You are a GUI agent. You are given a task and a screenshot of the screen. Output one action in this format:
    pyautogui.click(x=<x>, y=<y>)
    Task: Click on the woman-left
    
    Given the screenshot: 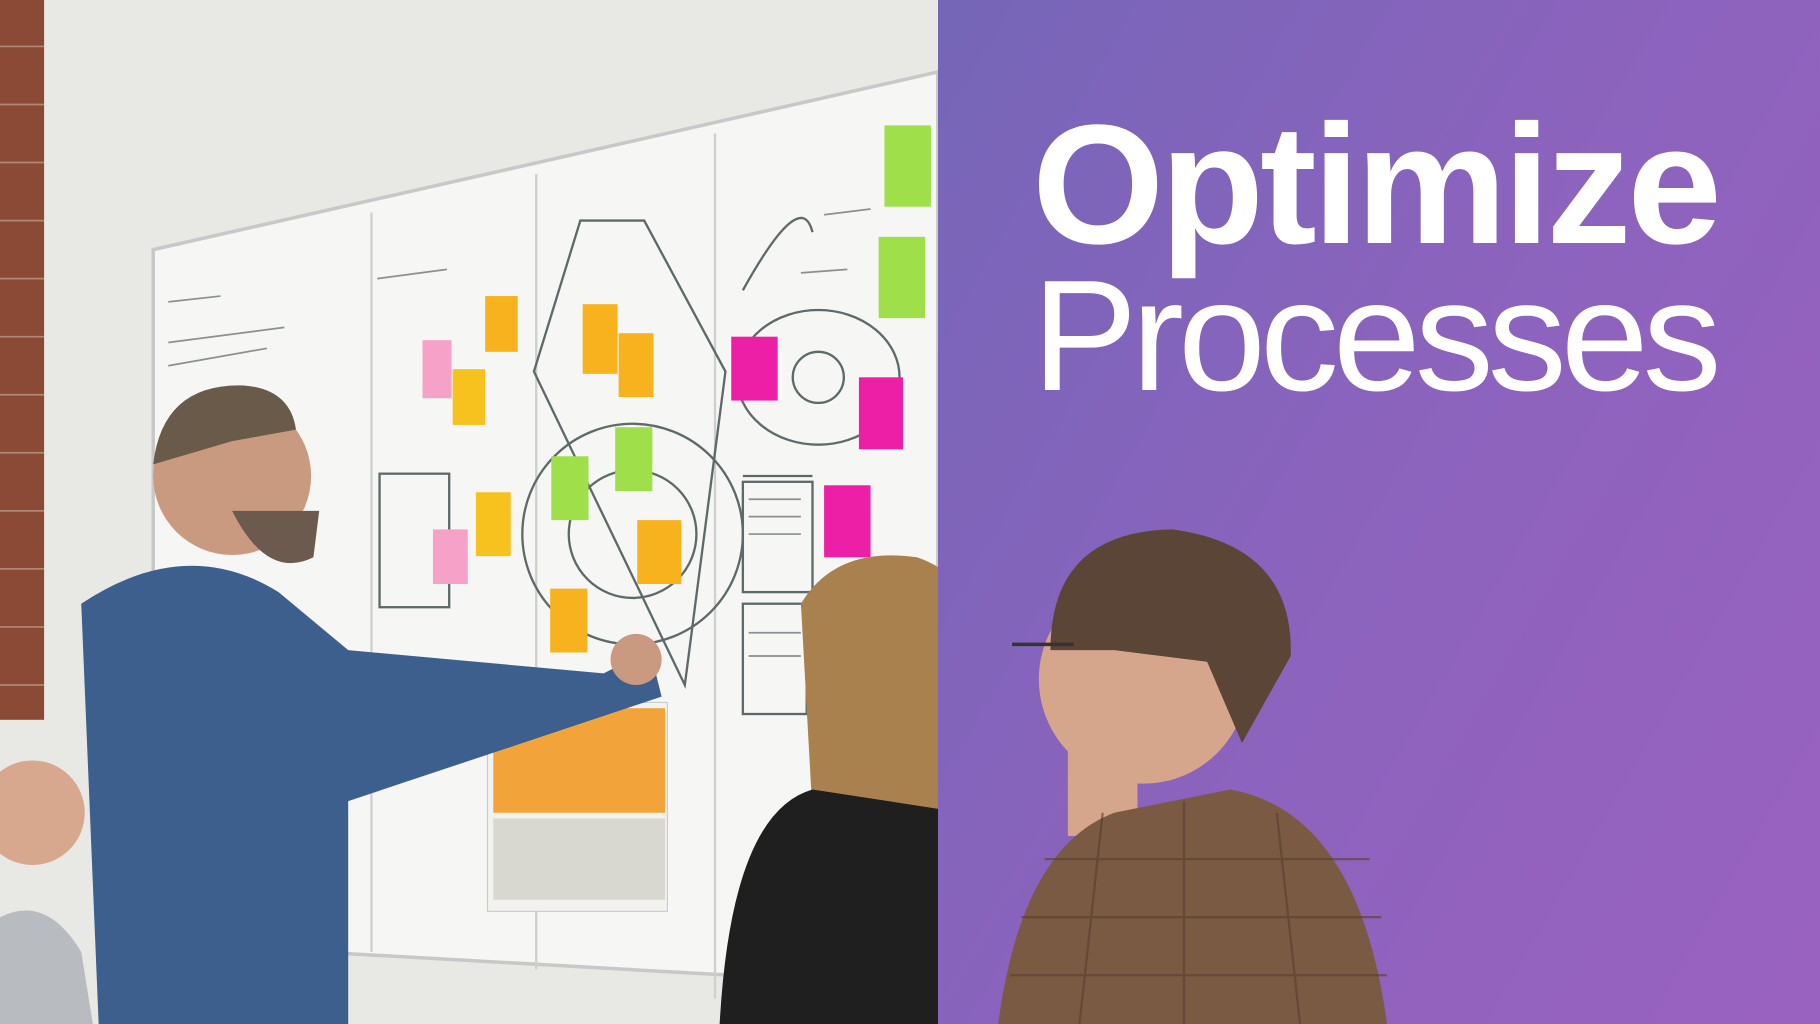 What is the action you would take?
    pyautogui.click(x=46, y=892)
    